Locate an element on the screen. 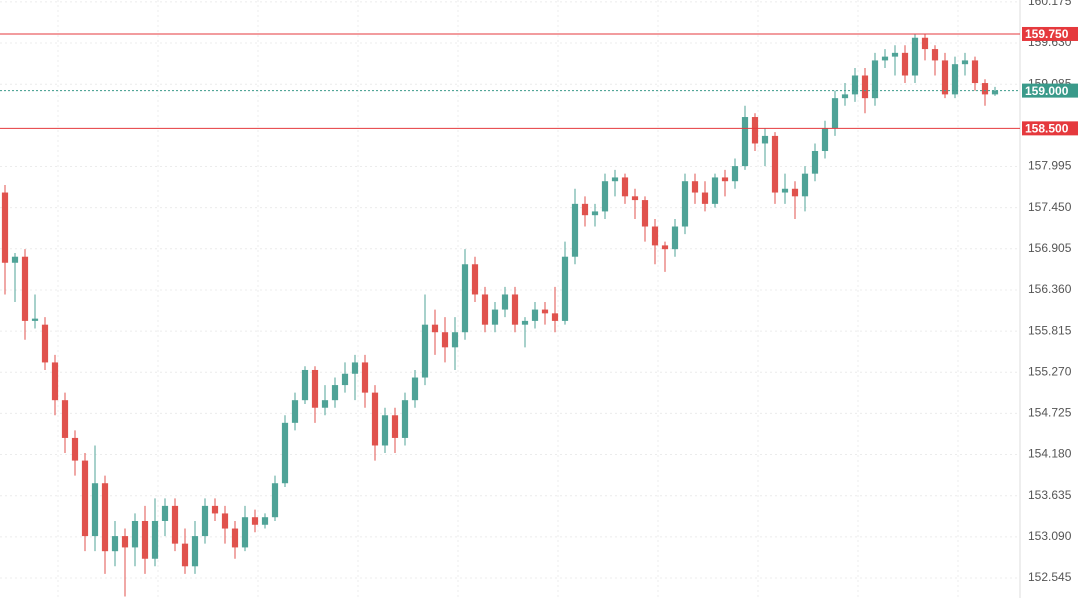  y-tick-label: 160.175 is located at coordinates (1050, 4).